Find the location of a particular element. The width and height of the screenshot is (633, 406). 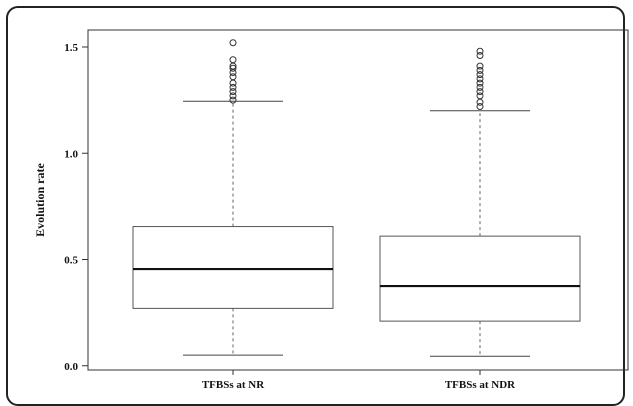

x-tick-label: TFBSs at NDR is located at coordinates (480, 385).